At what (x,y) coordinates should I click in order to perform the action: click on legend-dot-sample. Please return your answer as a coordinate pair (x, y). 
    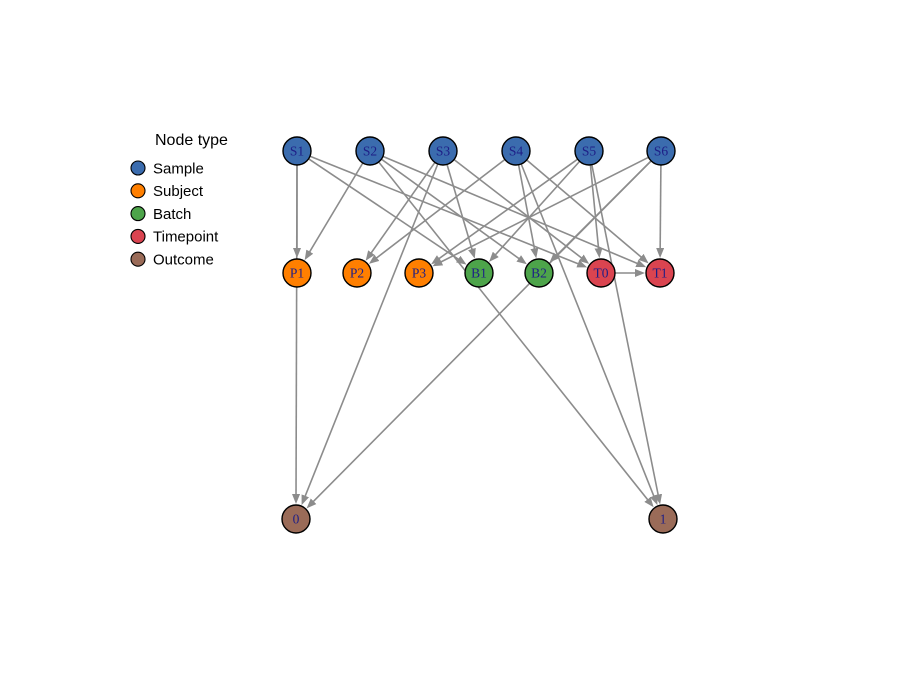
    Looking at the image, I should click on (138, 168).